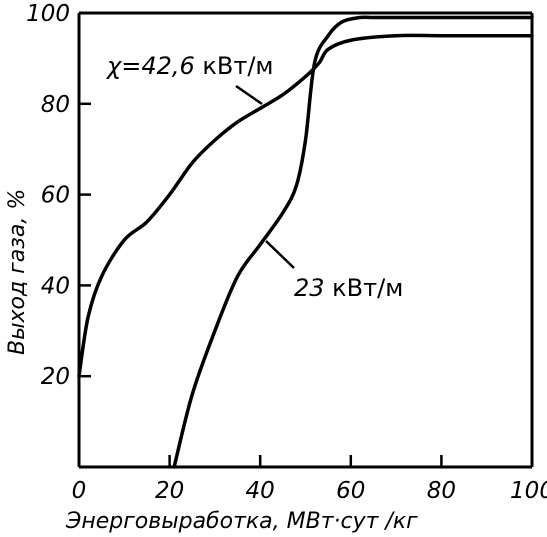 Image resolution: width=547 pixels, height=537 pixels. Describe the element at coordinates (364, 288) in the screenshot. I see `annotation-series-2-unit: кВт/м` at that location.